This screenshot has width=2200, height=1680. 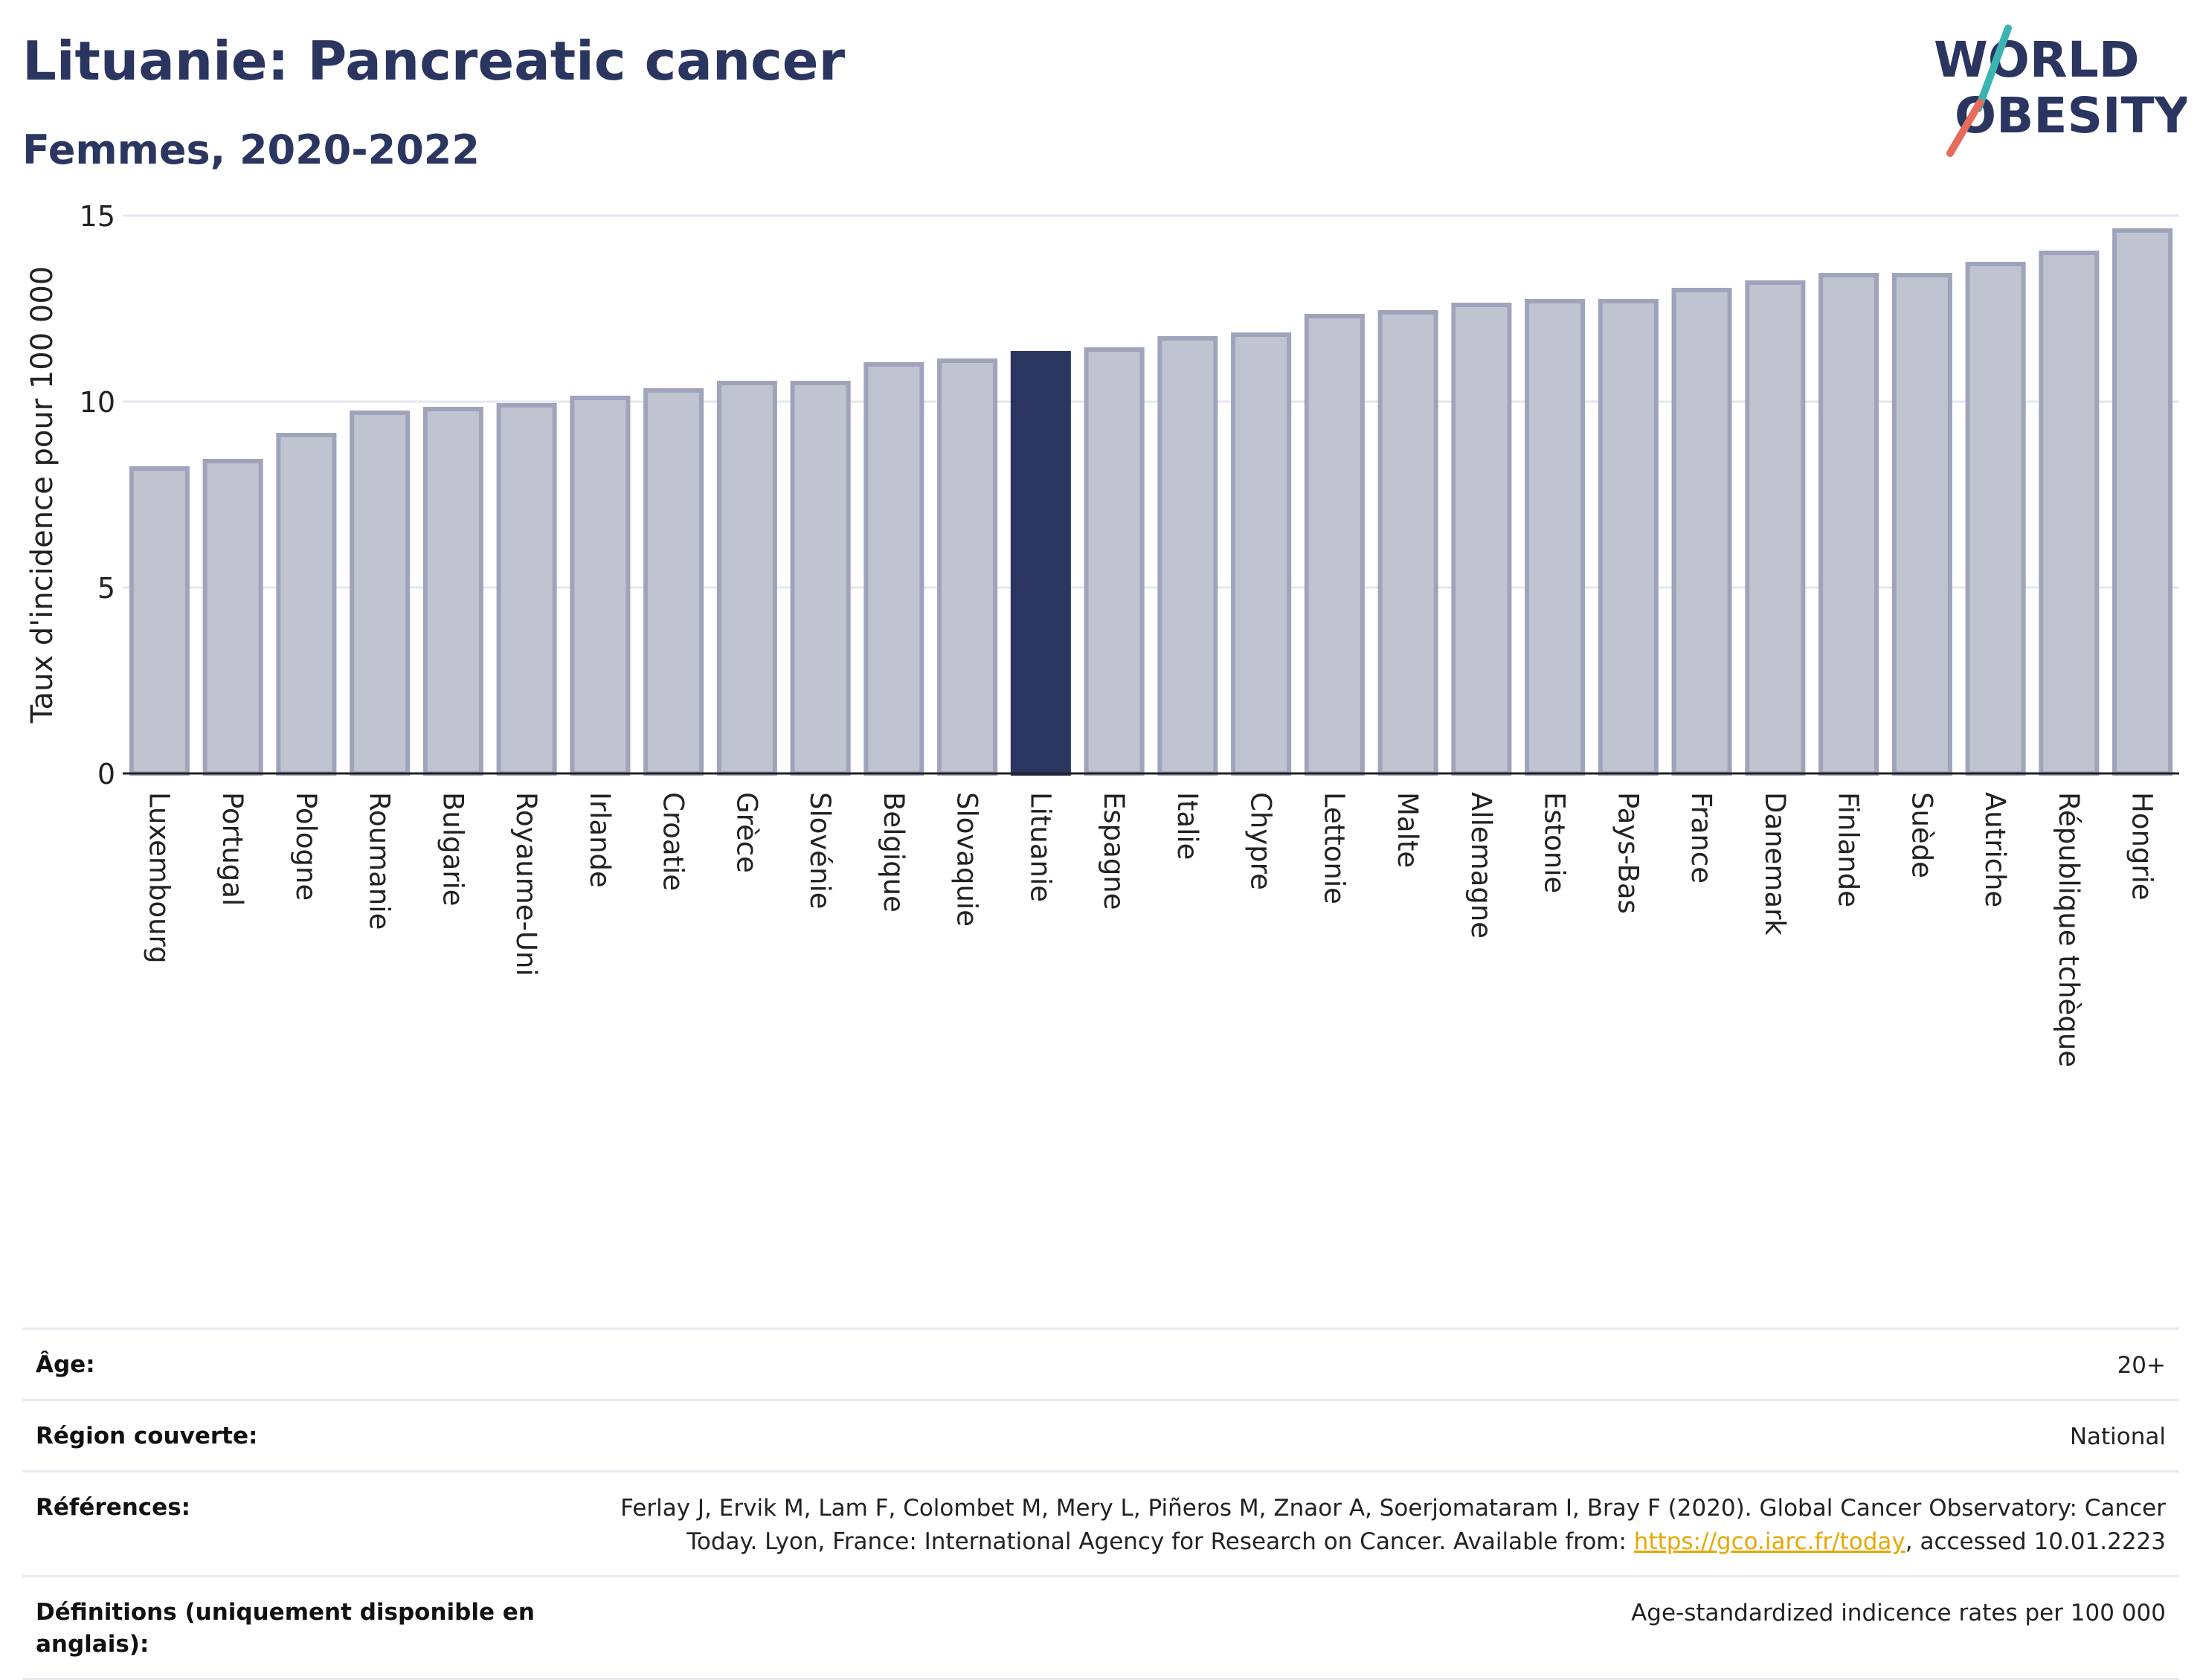 What do you see at coordinates (65, 1365) in the screenshot?
I see `meta-age-label: Âge:` at bounding box center [65, 1365].